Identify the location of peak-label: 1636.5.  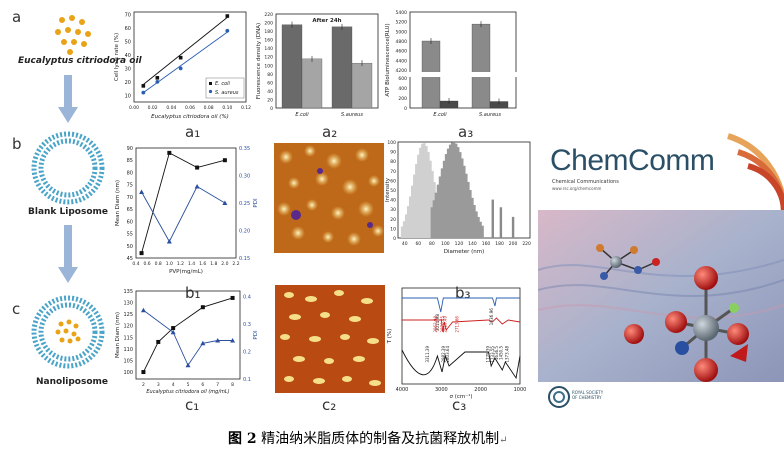
(496, 353).